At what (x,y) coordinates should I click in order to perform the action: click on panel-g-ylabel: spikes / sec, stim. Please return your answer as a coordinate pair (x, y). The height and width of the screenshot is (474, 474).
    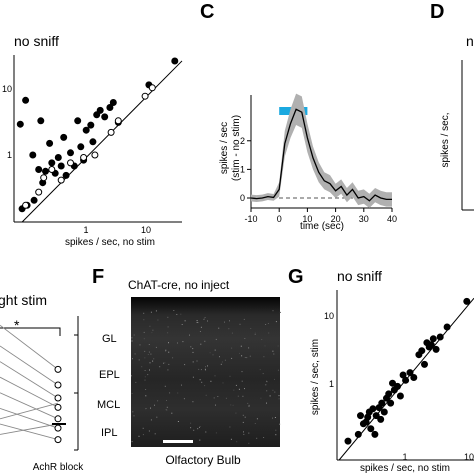
    Looking at the image, I should click on (315, 377).